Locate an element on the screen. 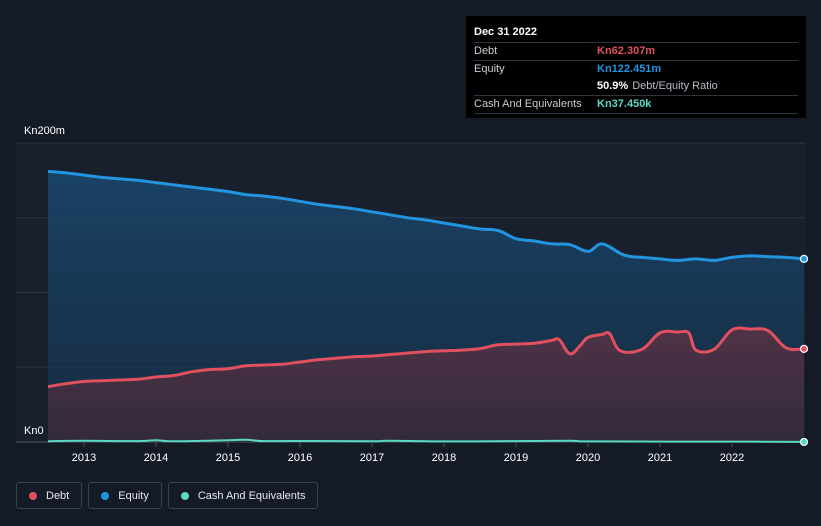 The width and height of the screenshot is (821, 526). tooltip-ratio-value: 50.9% is located at coordinates (613, 86).